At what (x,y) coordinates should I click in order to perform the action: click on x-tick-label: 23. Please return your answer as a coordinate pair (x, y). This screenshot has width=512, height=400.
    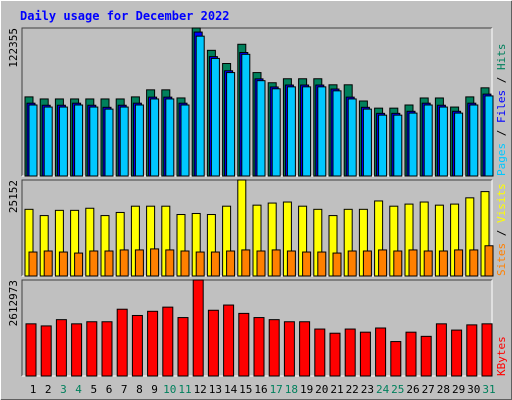
    Looking at the image, I should click on (367, 389).